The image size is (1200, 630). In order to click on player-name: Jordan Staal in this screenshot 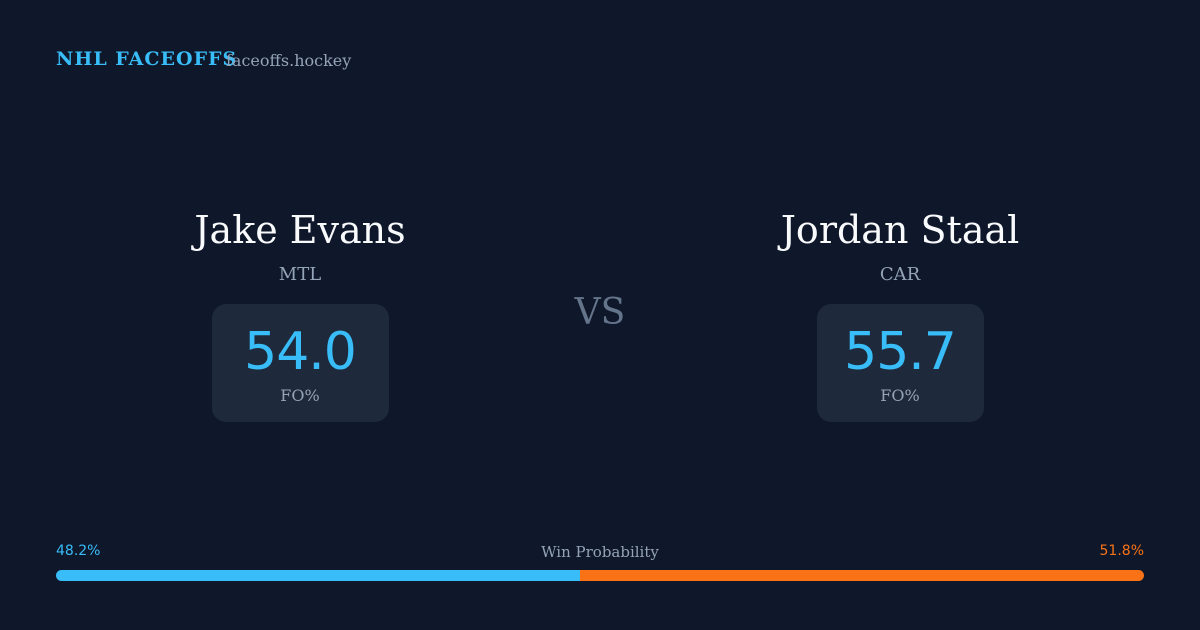, I will do `click(900, 230)`.